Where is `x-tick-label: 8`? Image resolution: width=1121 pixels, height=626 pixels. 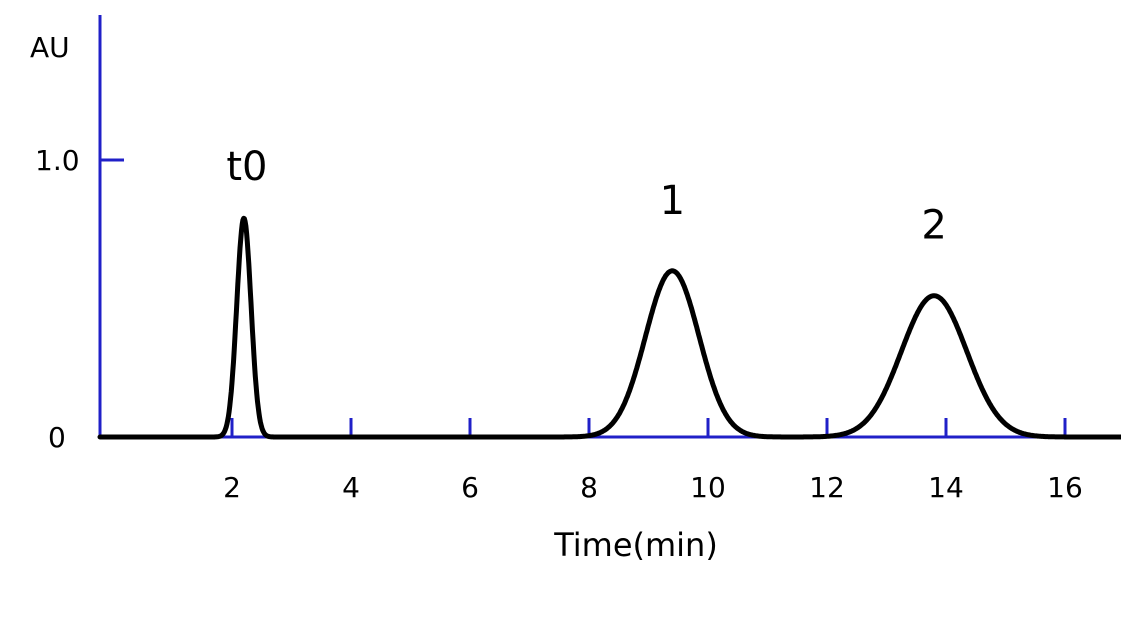
x-tick-label: 8 is located at coordinates (589, 487).